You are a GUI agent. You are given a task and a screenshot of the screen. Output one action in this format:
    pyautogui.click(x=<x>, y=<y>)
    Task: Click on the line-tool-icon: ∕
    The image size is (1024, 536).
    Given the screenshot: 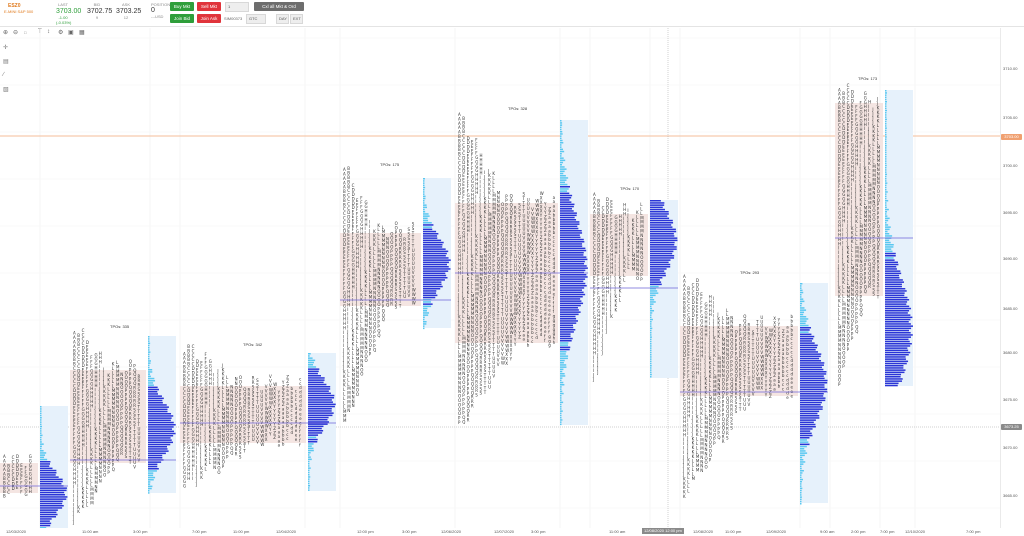 What is the action you would take?
    pyautogui.click(x=3, y=75)
    